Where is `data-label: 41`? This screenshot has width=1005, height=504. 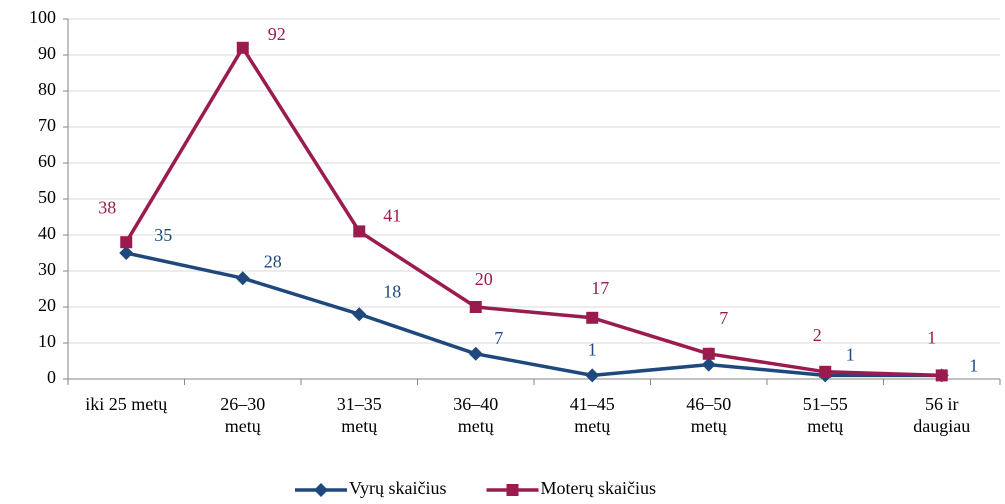
data-label: 41 is located at coordinates (392, 216).